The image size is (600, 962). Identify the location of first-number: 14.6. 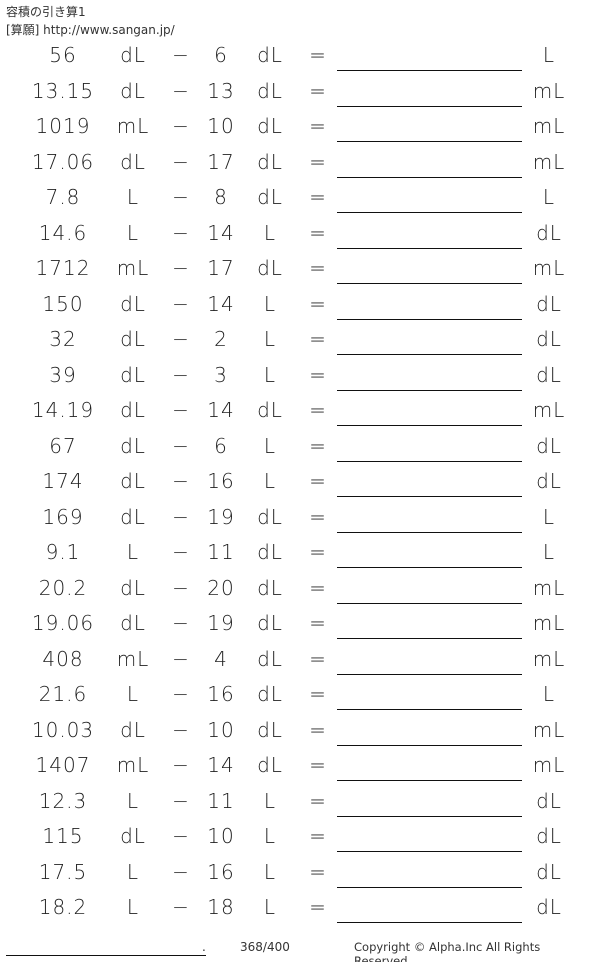
(63, 232).